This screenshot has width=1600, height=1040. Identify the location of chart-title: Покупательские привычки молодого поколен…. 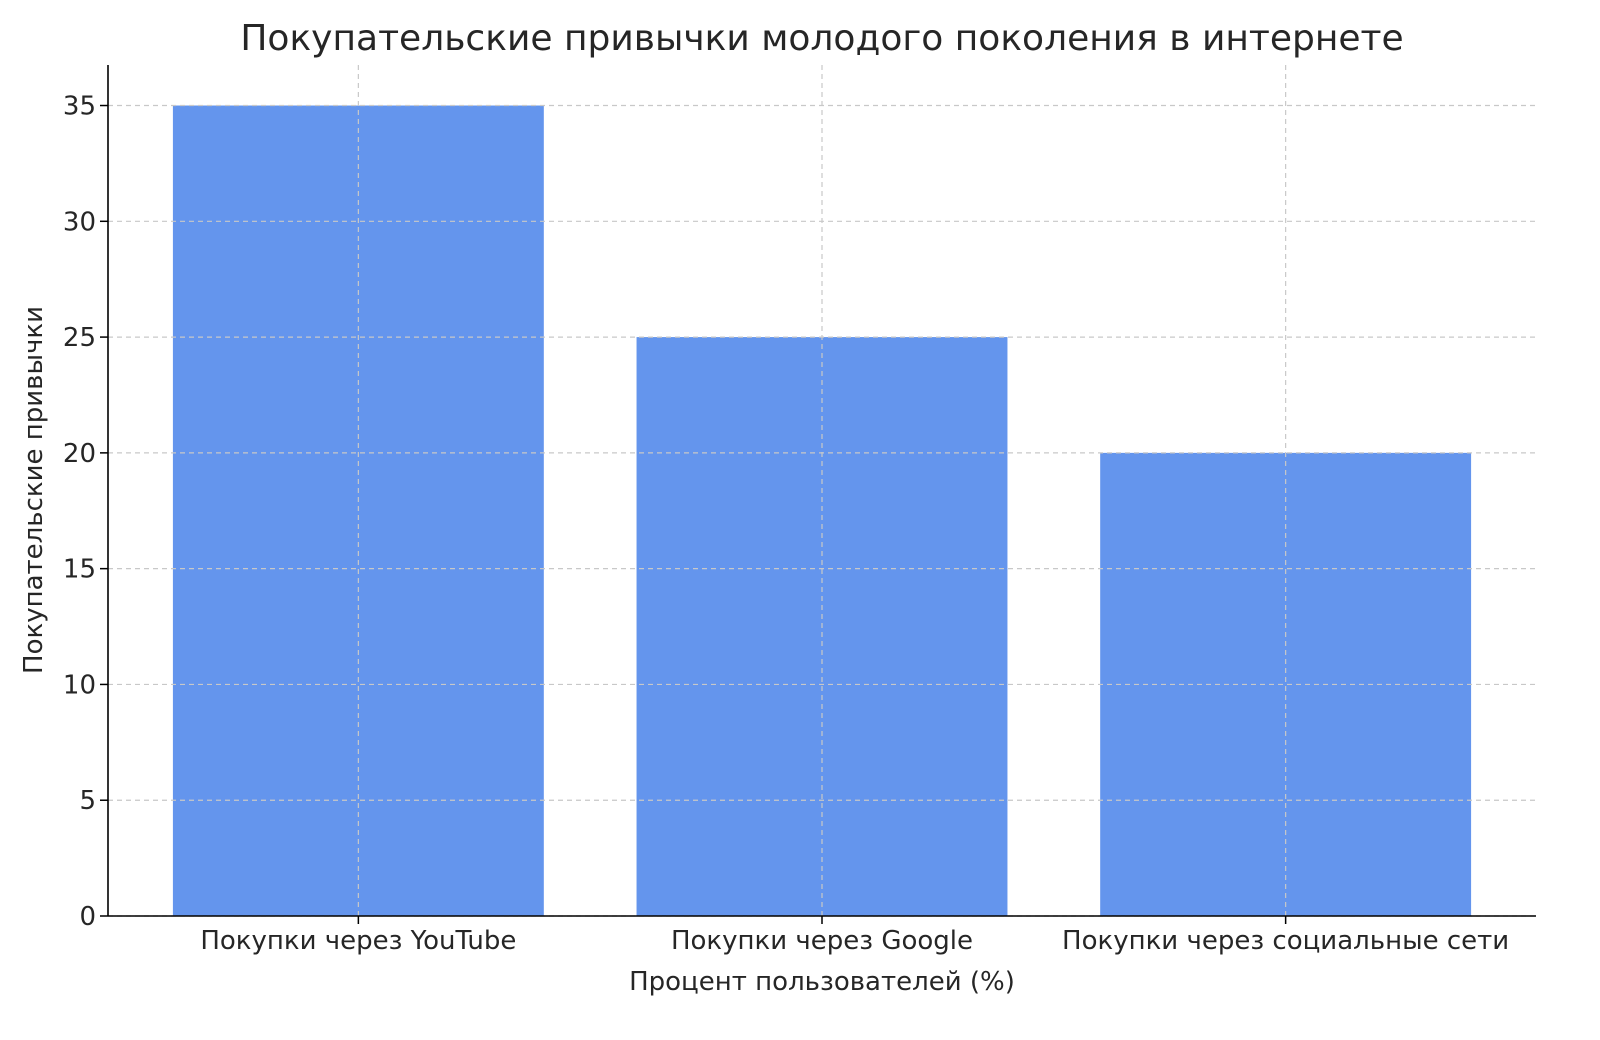
(821, 38).